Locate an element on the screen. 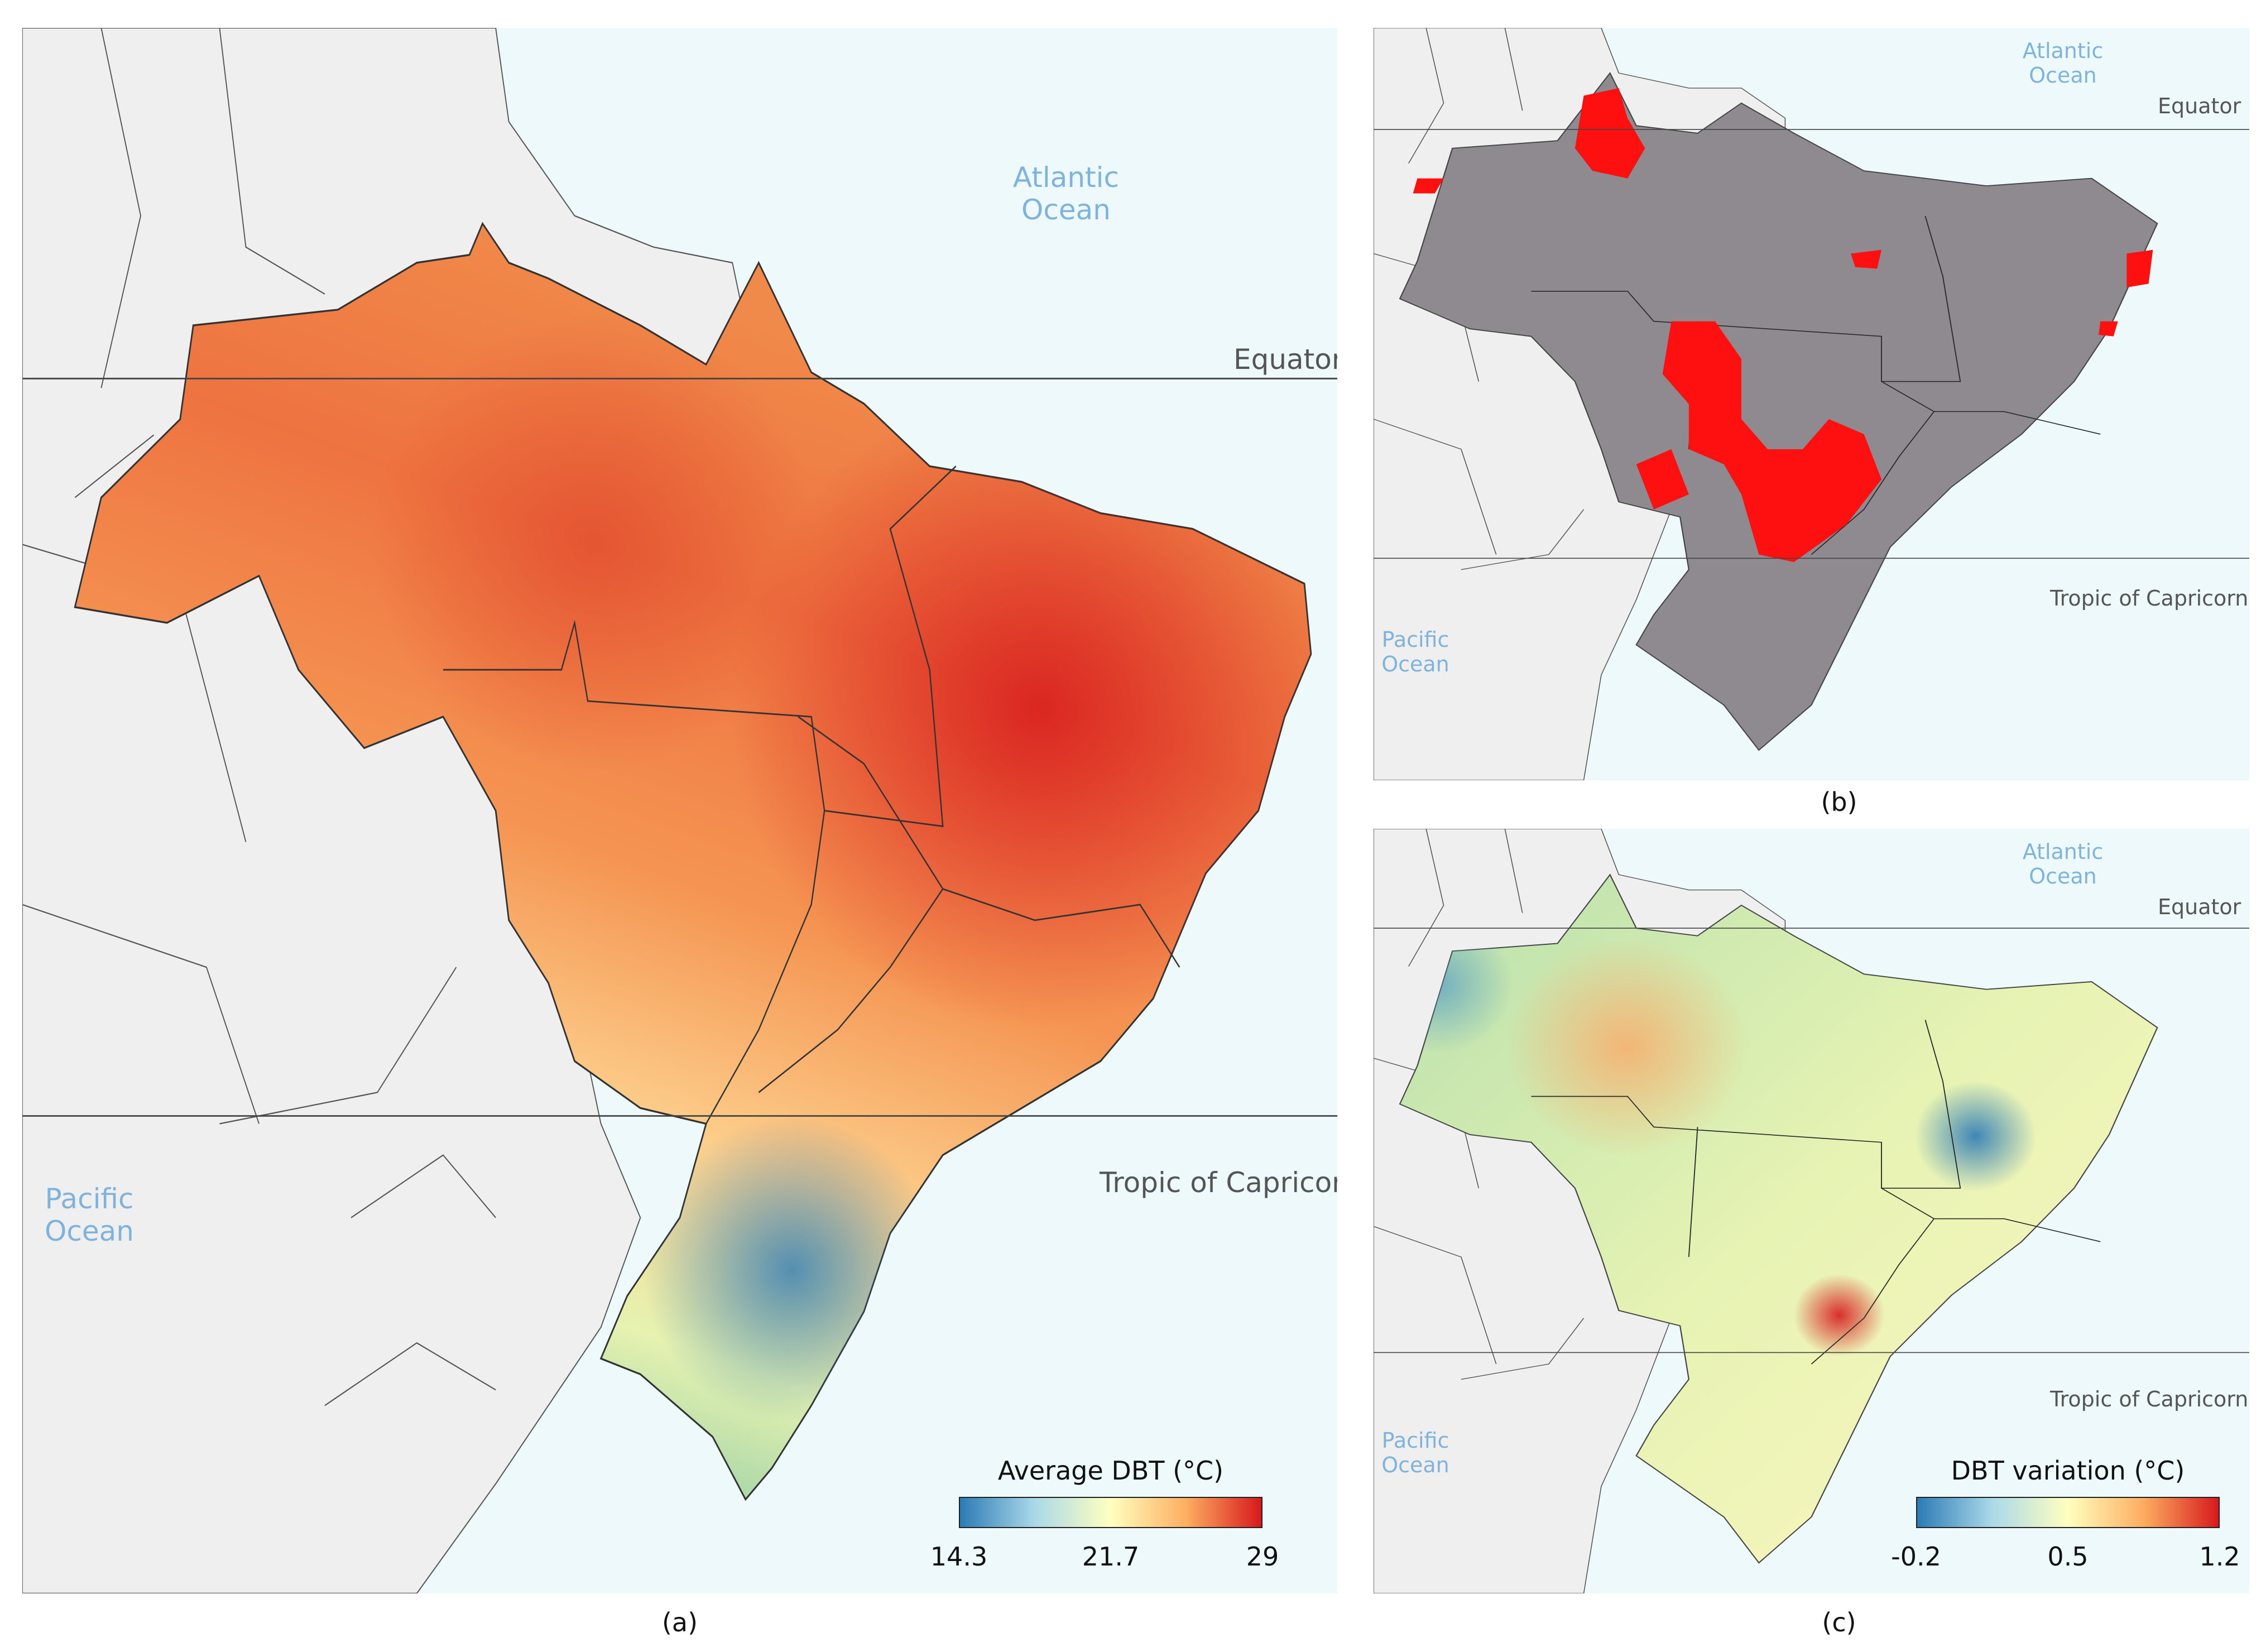 This screenshot has width=2261, height=1652. caption-c: (c) is located at coordinates (1839, 1622).